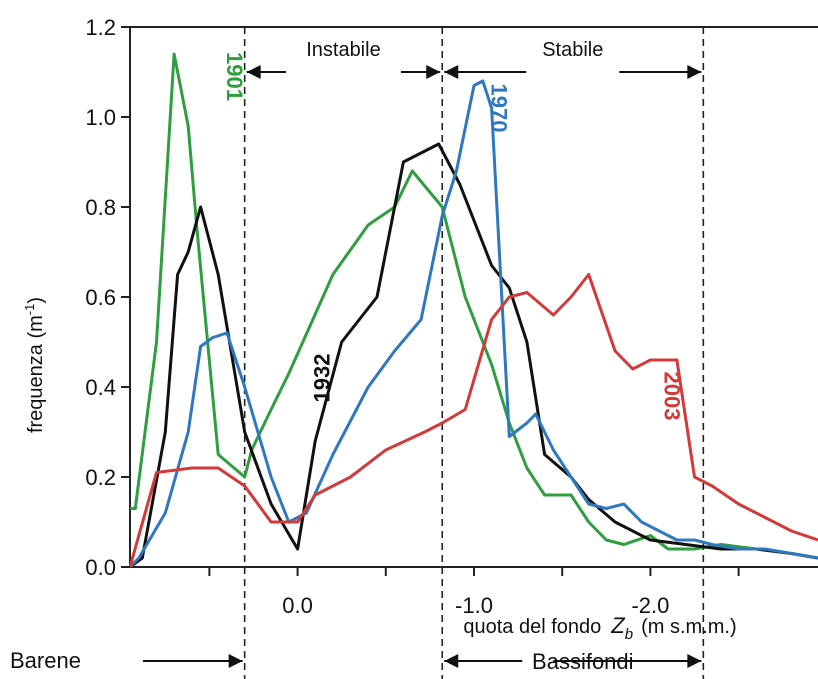 The height and width of the screenshot is (679, 818). What do you see at coordinates (100, 387) in the screenshot?
I see `y-tick-label: 0.4` at bounding box center [100, 387].